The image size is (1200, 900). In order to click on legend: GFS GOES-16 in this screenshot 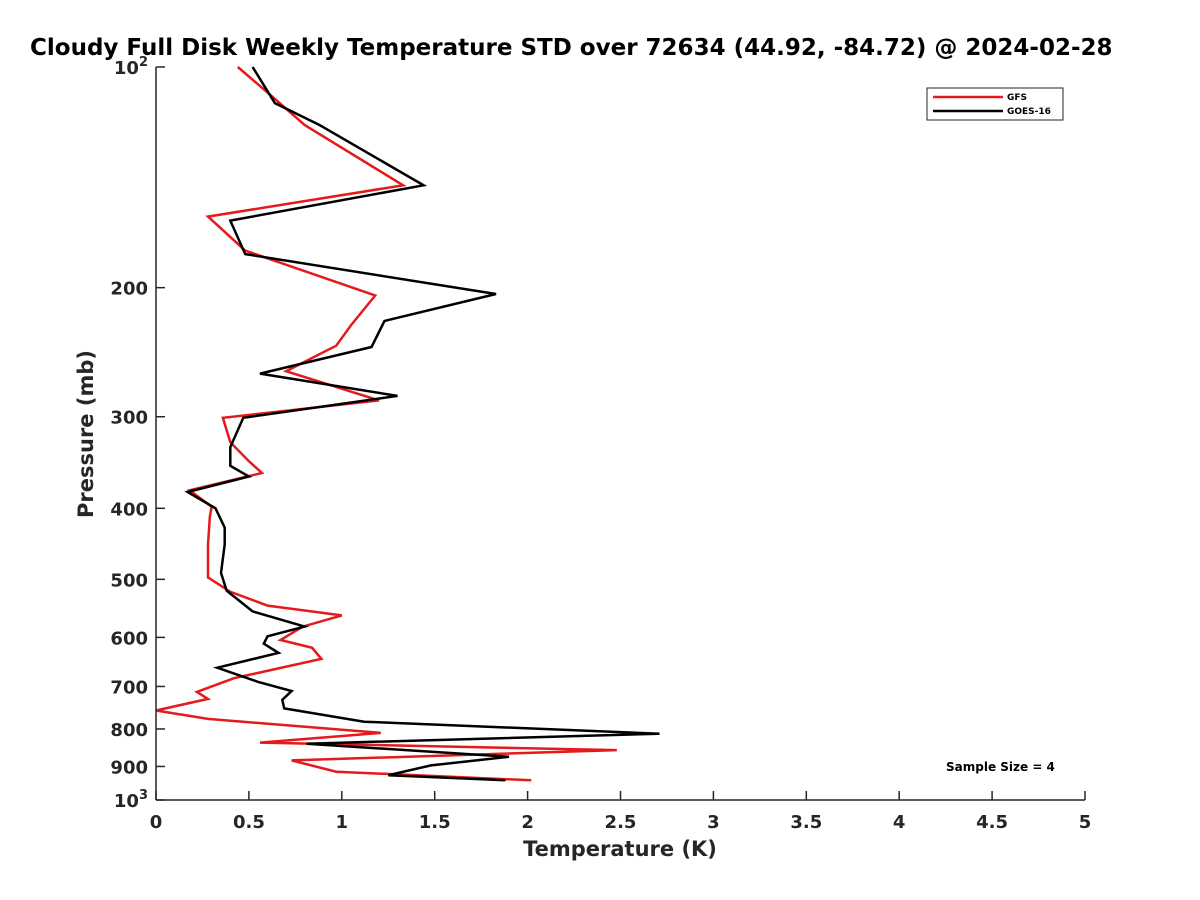, I will do `click(995, 104)`.